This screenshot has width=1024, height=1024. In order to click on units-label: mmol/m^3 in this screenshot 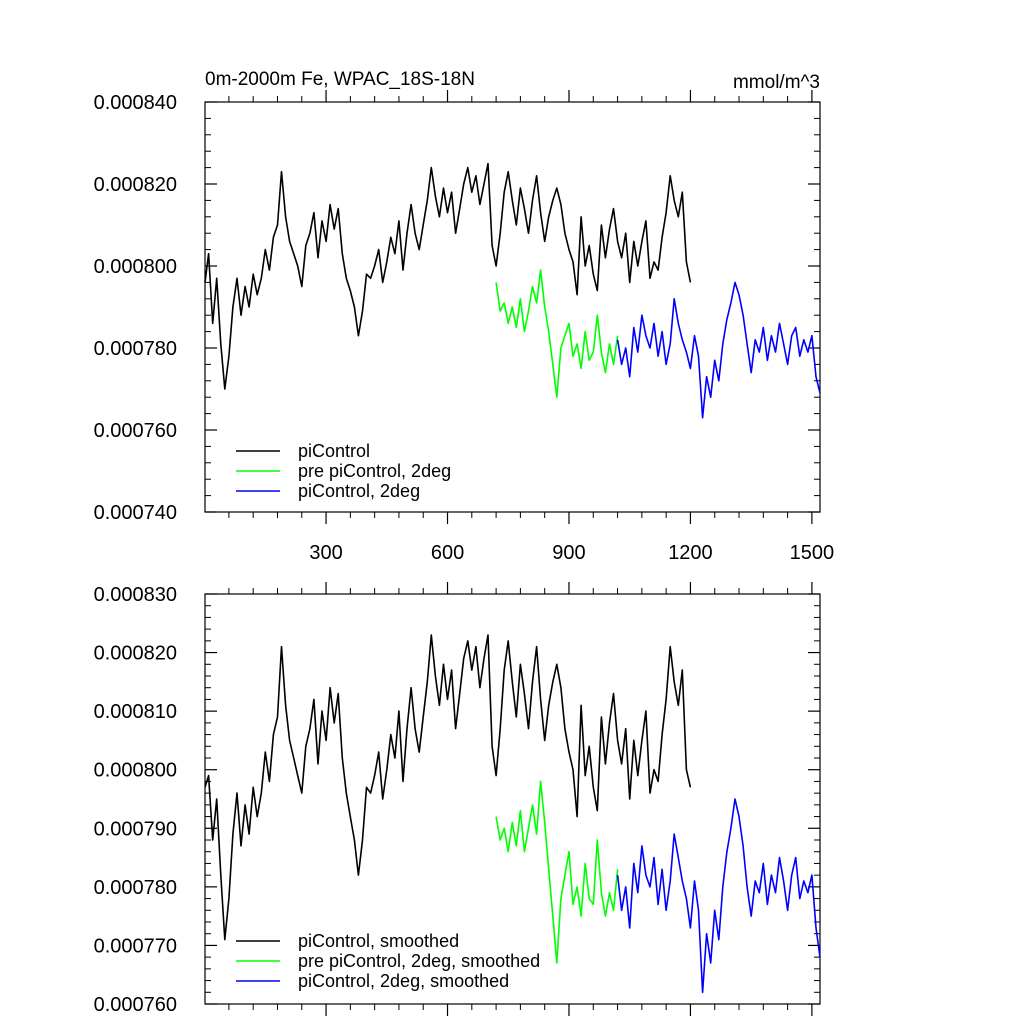, I will do `click(776, 82)`.